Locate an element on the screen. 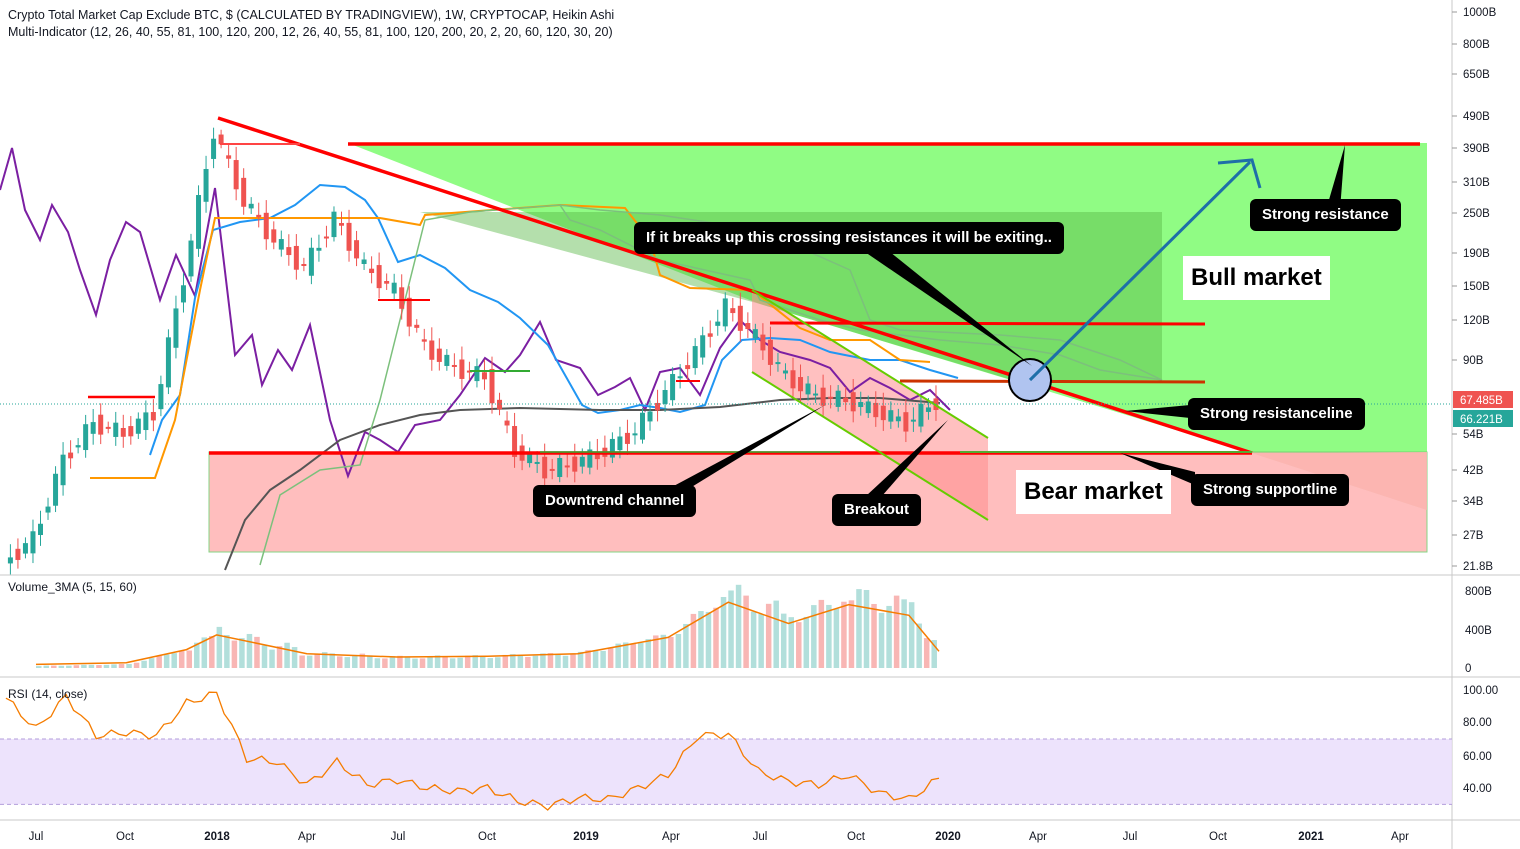 This screenshot has width=1520, height=849. time-tick-label: 2018 is located at coordinates (217, 837).